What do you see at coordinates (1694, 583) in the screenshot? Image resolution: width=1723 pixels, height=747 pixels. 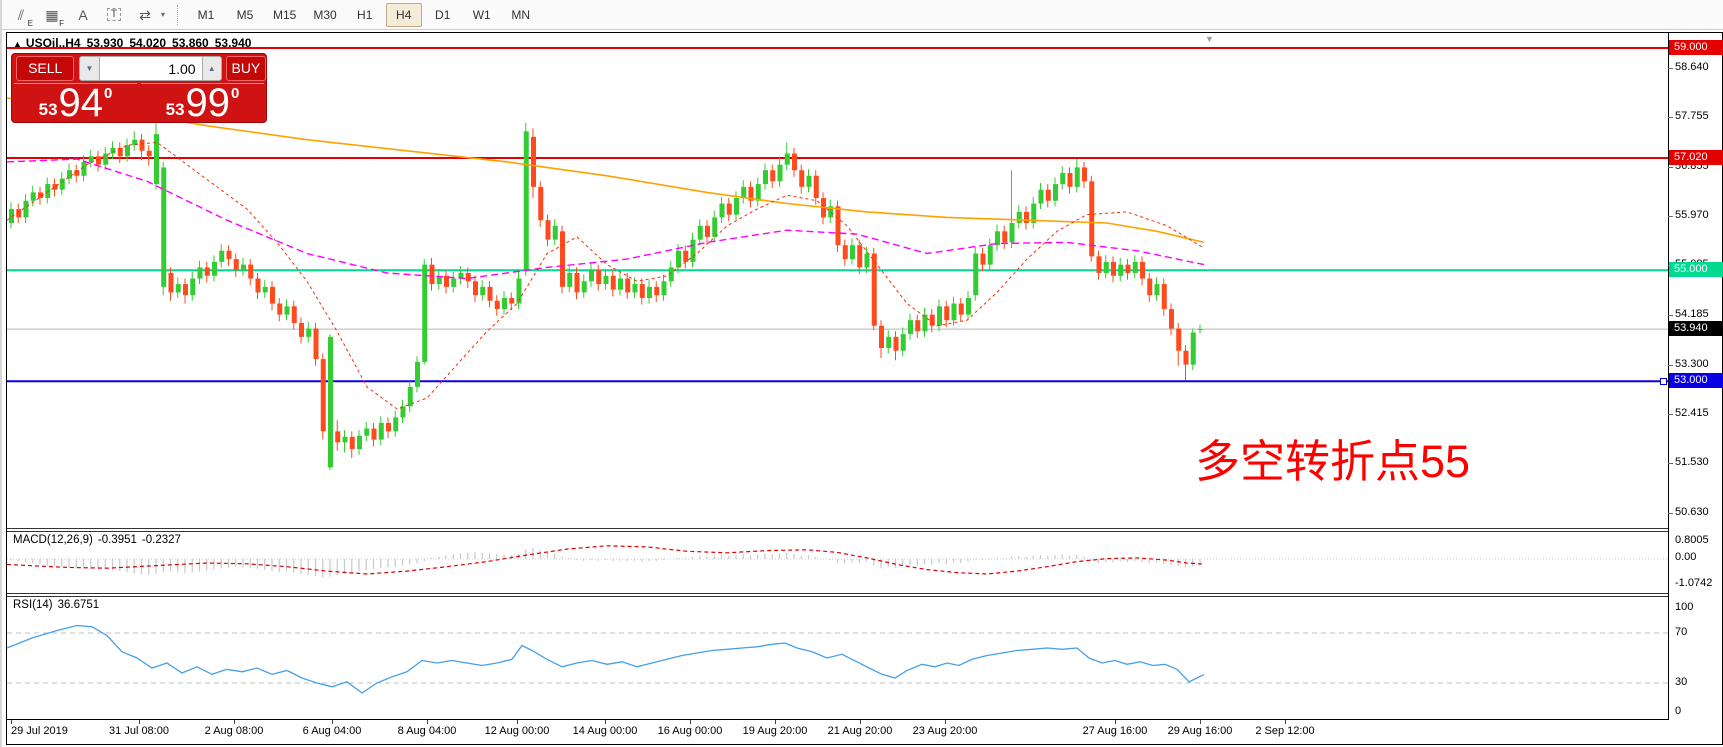 I see `macd-axis-label: -1.0742` at bounding box center [1694, 583].